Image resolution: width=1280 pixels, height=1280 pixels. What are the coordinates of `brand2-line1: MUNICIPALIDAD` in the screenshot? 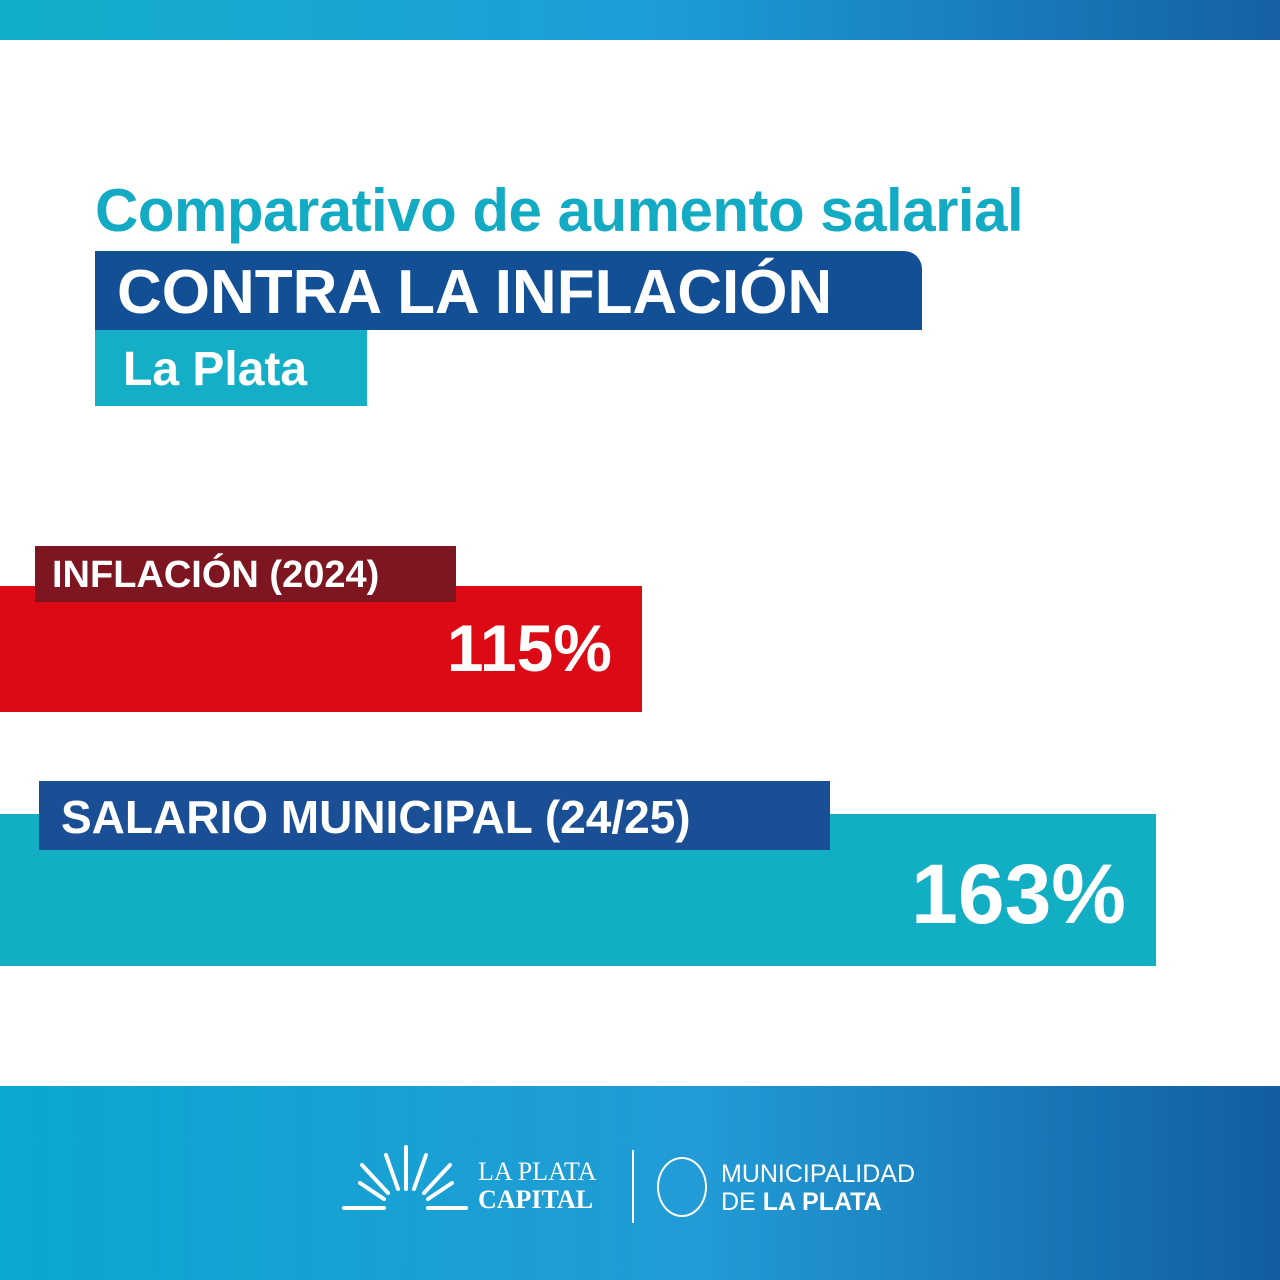 It's located at (818, 1174).